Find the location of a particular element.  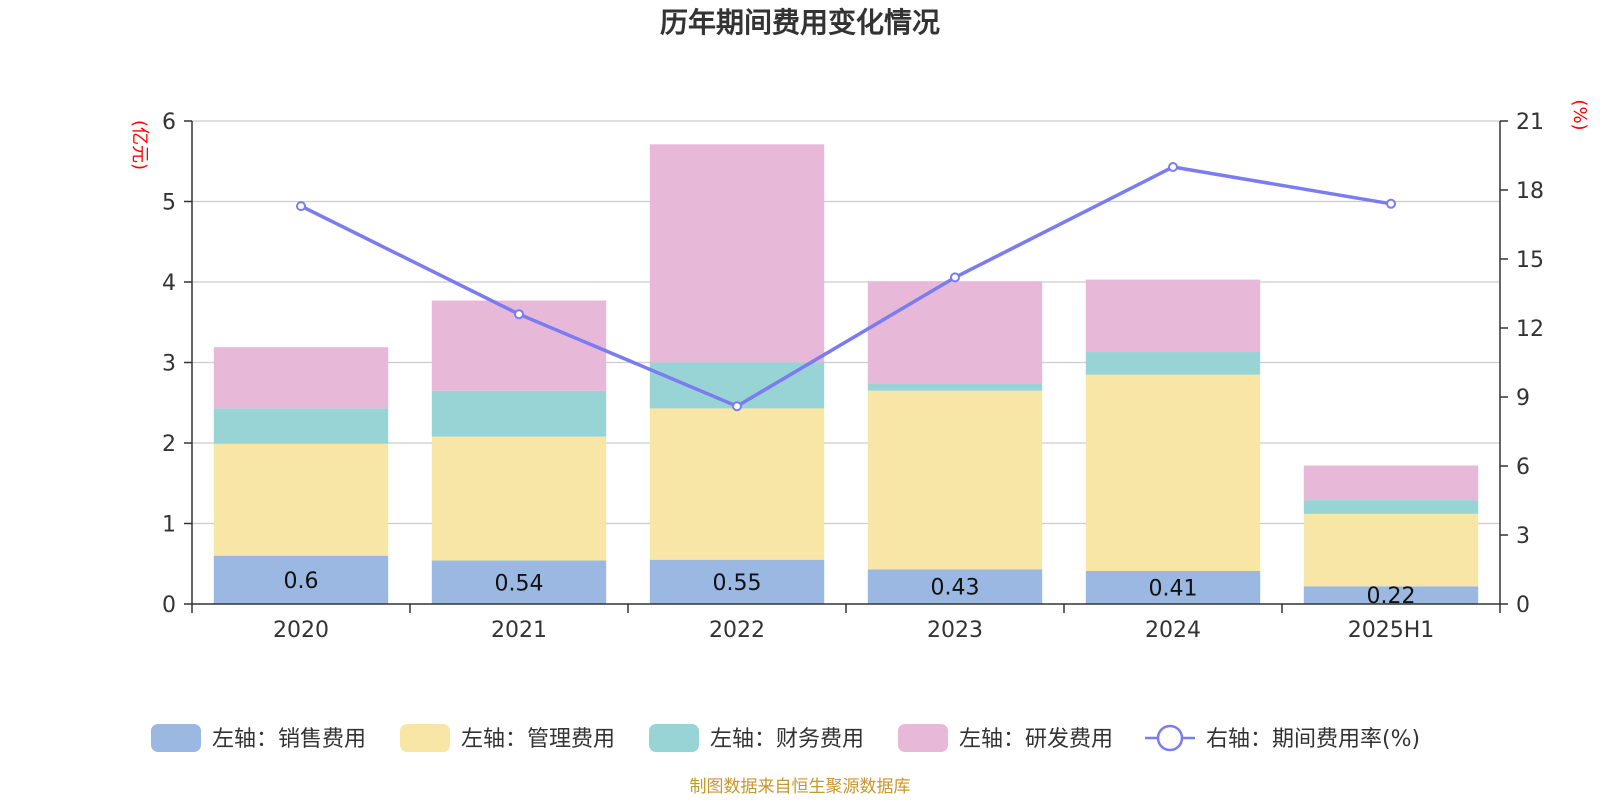

x-tick-label: 2023 is located at coordinates (955, 630).